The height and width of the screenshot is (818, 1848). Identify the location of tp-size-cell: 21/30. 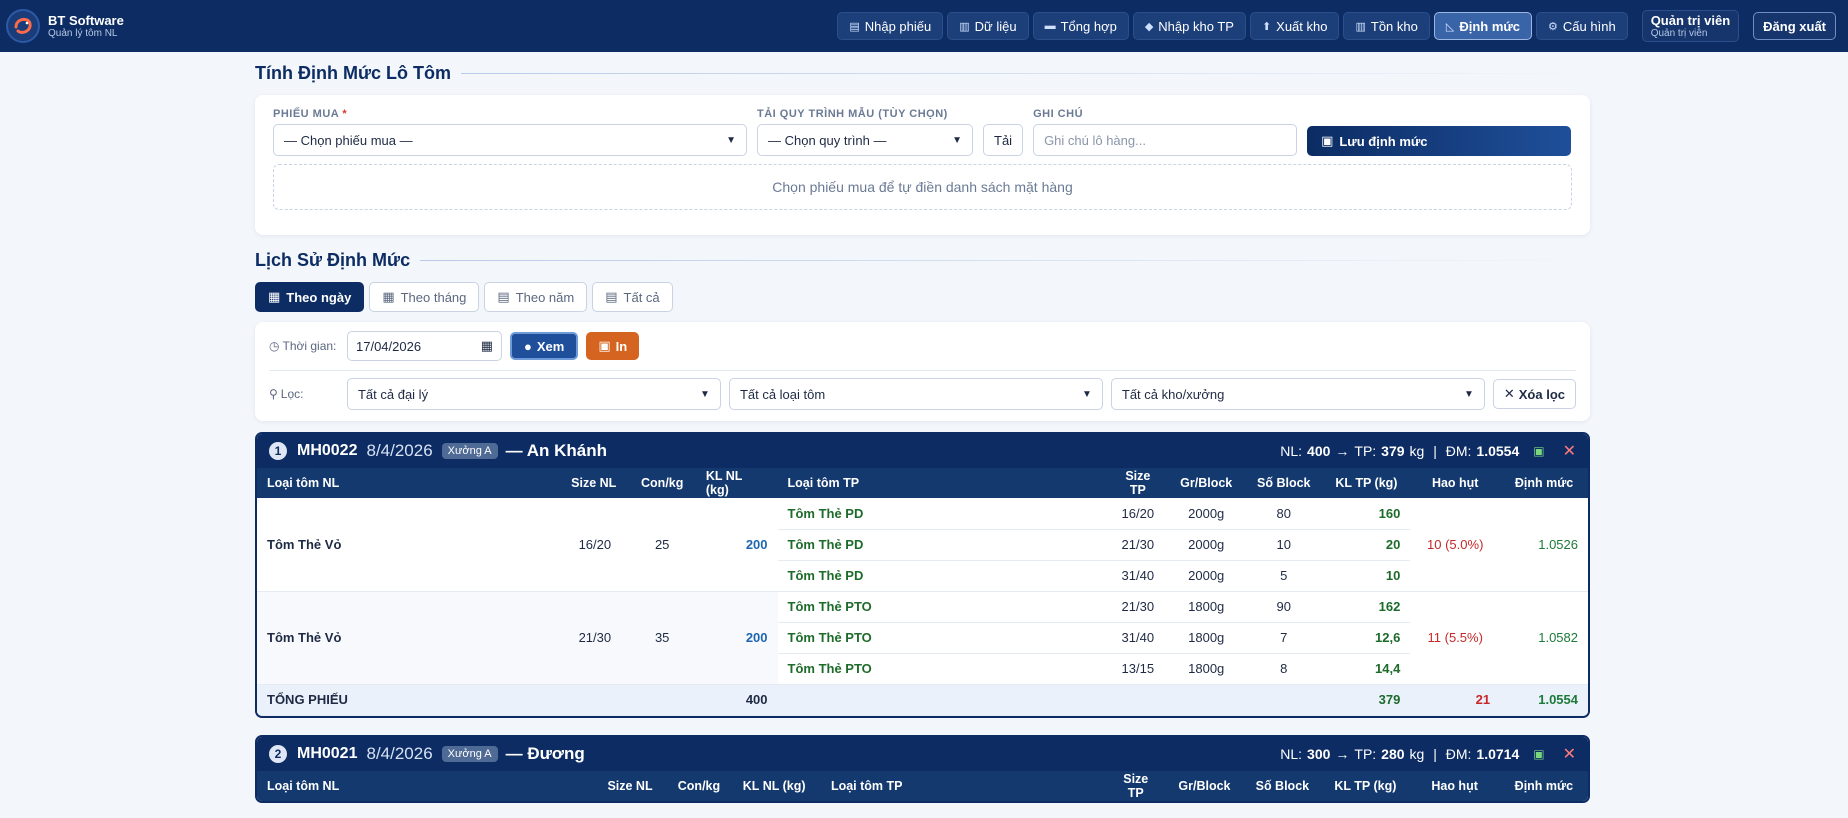
(1138, 607).